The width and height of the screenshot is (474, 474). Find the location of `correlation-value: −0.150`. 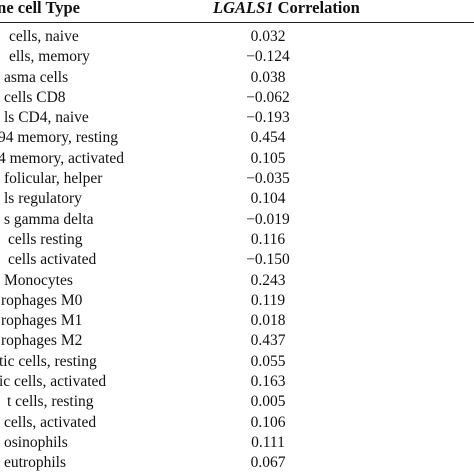

correlation-value: −0.150 is located at coordinates (268, 260).